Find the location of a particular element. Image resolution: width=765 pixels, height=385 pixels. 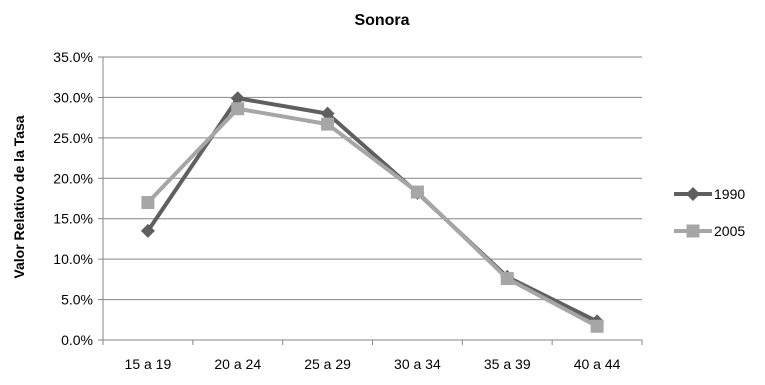

x-tick-label: 35 a 39 is located at coordinates (507, 364).